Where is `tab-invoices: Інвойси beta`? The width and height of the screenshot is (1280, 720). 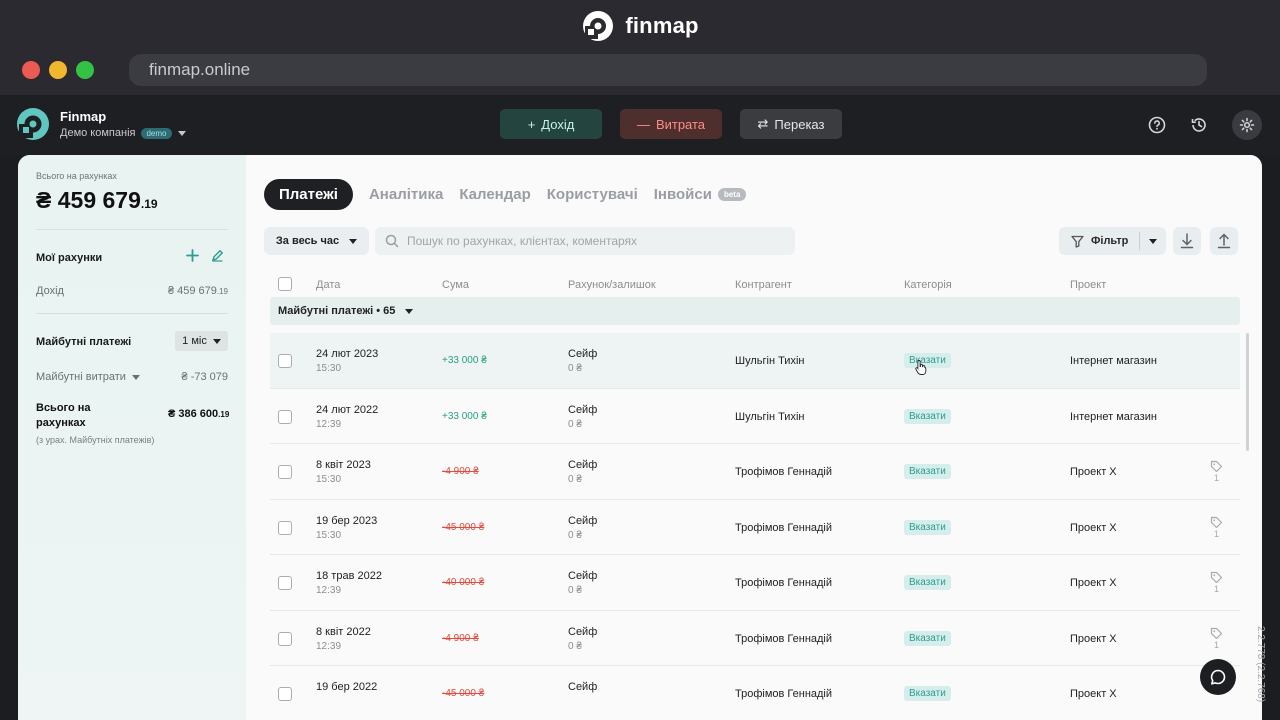 tab-invoices: Інвойси beta is located at coordinates (700, 194).